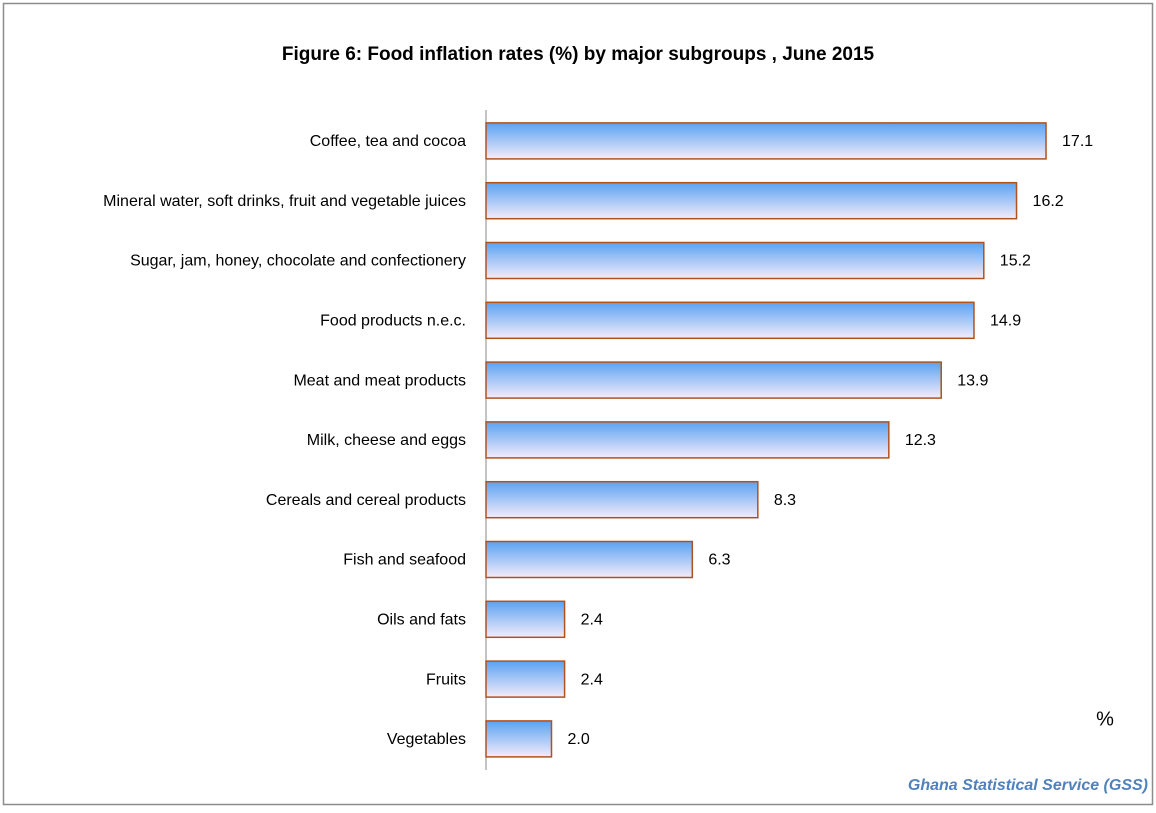 The width and height of the screenshot is (1156, 813). What do you see at coordinates (426, 739) in the screenshot?
I see `y-tick-label: Vegetables` at bounding box center [426, 739].